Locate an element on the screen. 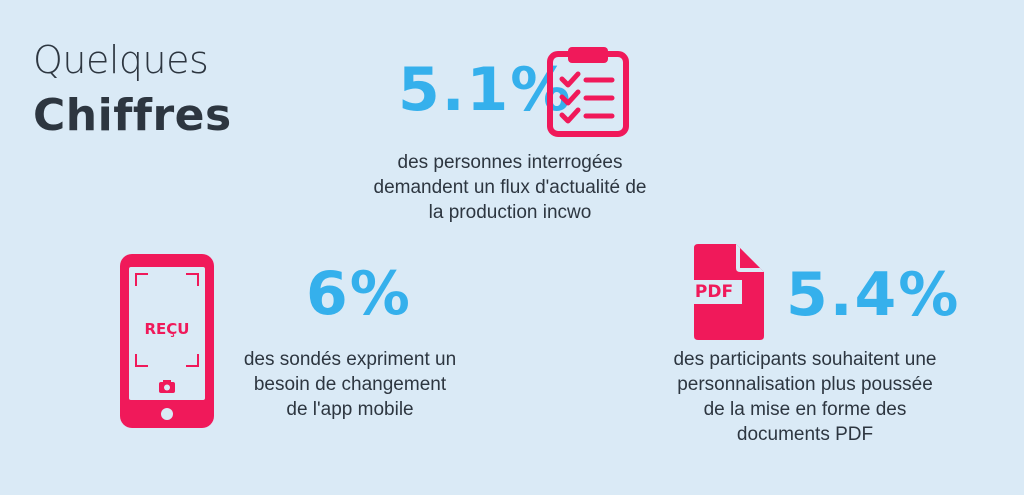  pdf-document-icon: PDF is located at coordinates (725, 292).